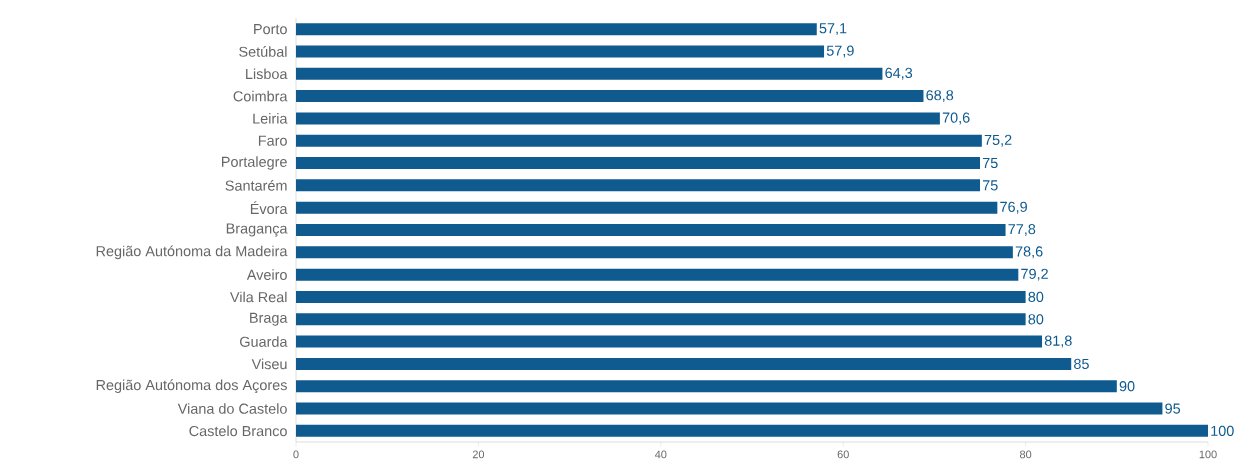  Describe the element at coordinates (1029, 252) in the screenshot. I see `data-label: 78,6` at that location.